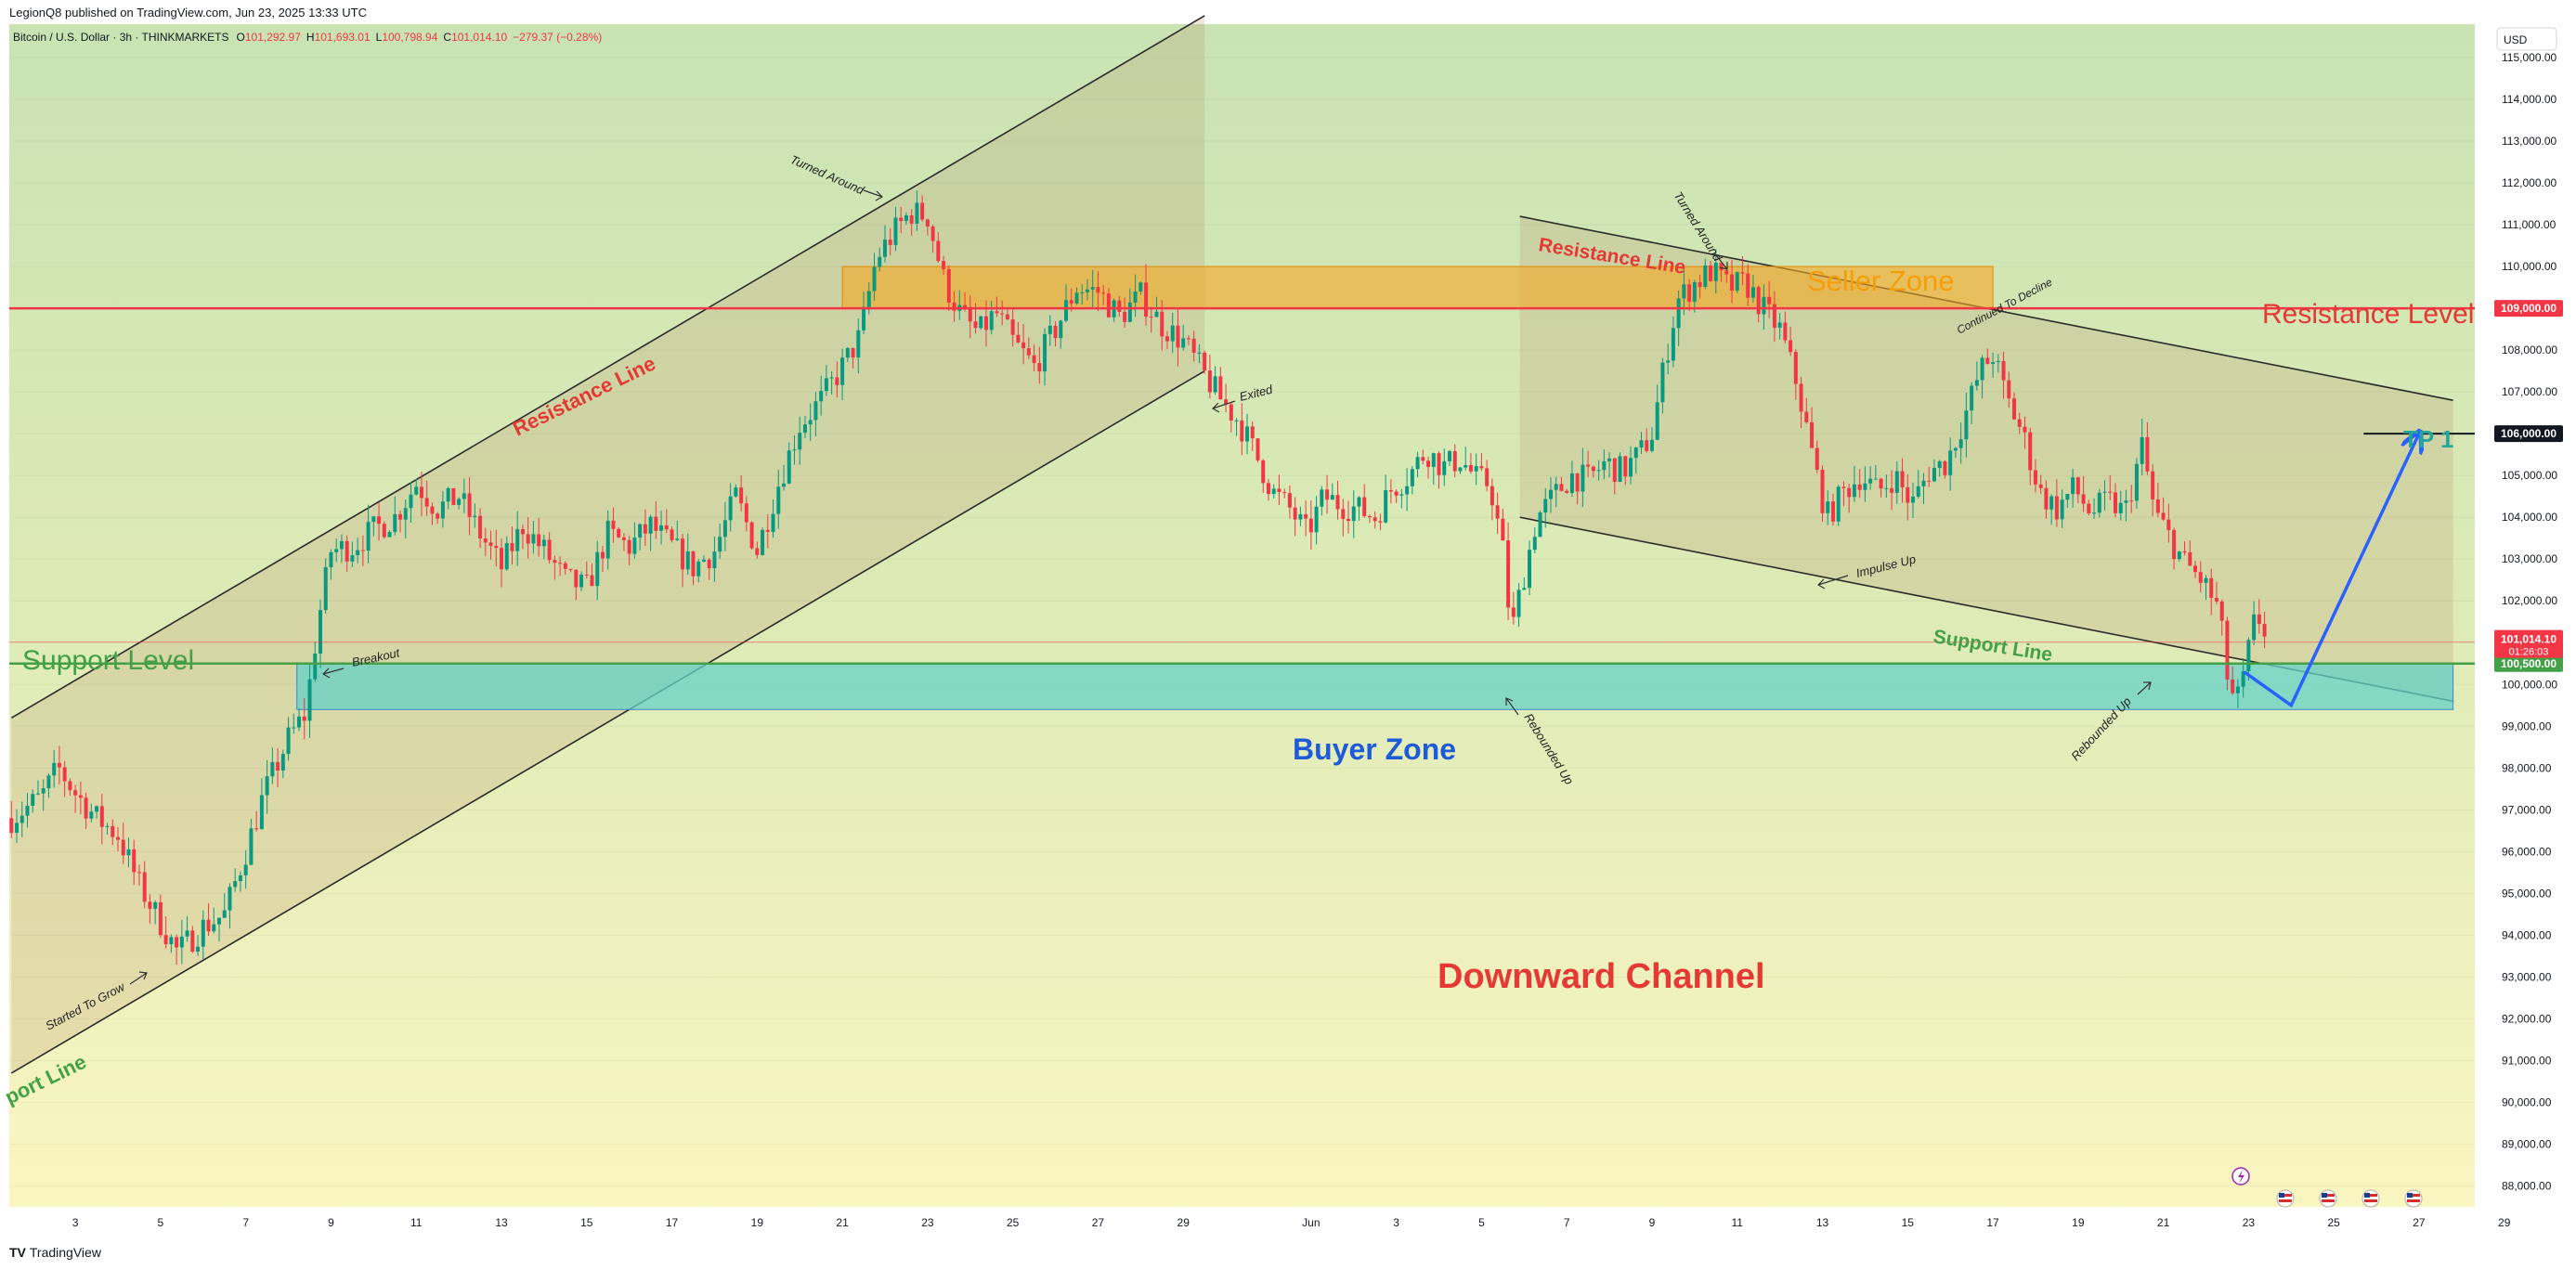 This screenshot has height=1270, width=2576. What do you see at coordinates (2529, 99) in the screenshot?
I see `y-tick-label-26: 114,000.00` at bounding box center [2529, 99].